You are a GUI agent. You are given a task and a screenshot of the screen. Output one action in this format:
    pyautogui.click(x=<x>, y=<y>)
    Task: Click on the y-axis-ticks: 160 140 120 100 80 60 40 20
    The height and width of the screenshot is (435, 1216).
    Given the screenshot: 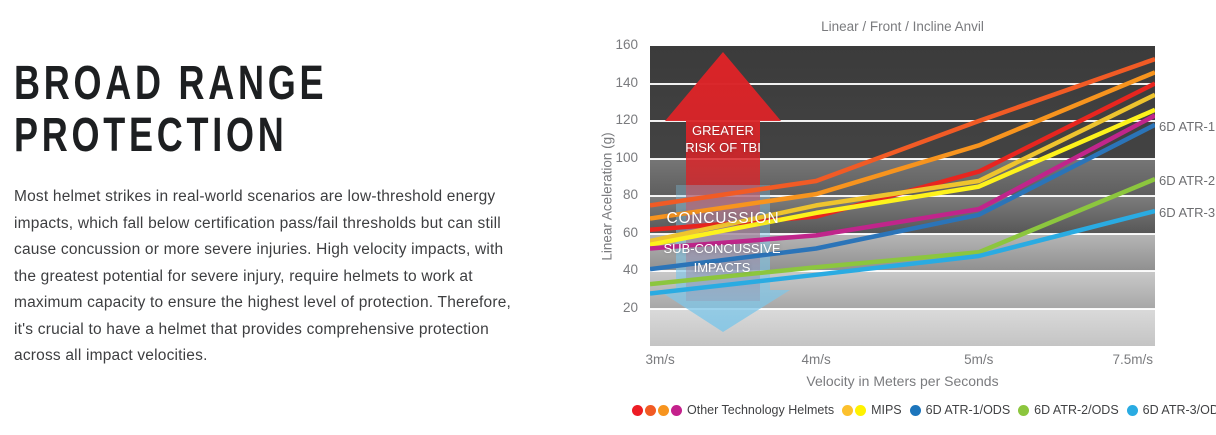 What is the action you would take?
    pyautogui.click(x=625, y=191)
    